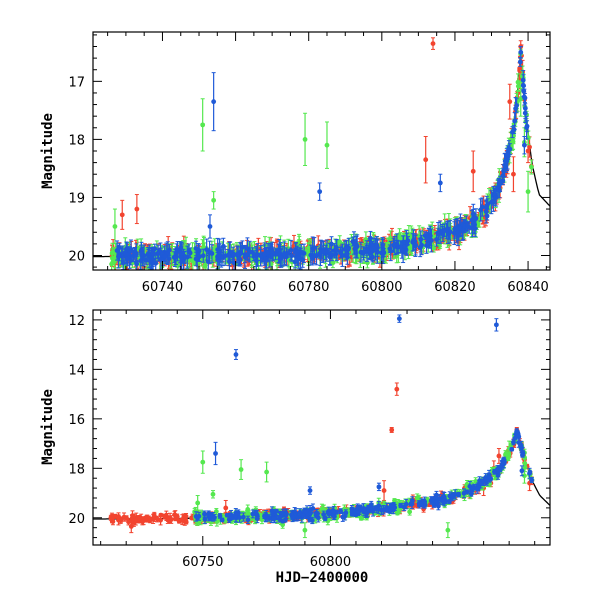 This screenshot has height=600, width=600. What do you see at coordinates (454, 287) in the screenshot?
I see `x-tick-label: 60820` at bounding box center [454, 287].